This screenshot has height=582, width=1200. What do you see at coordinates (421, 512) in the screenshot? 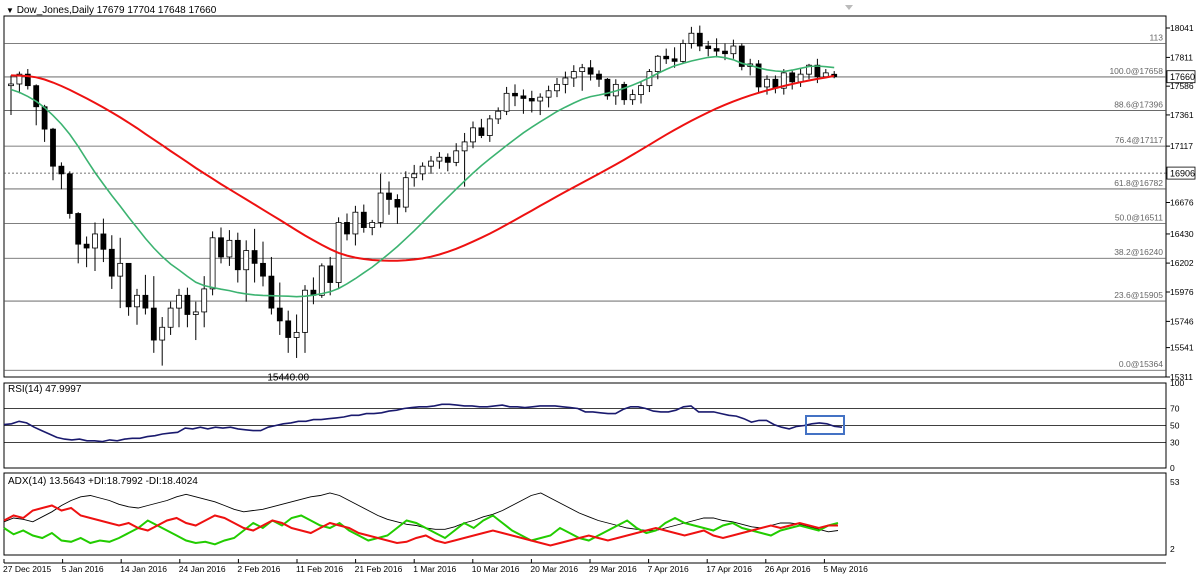
I see `adx-line` at bounding box center [421, 512].